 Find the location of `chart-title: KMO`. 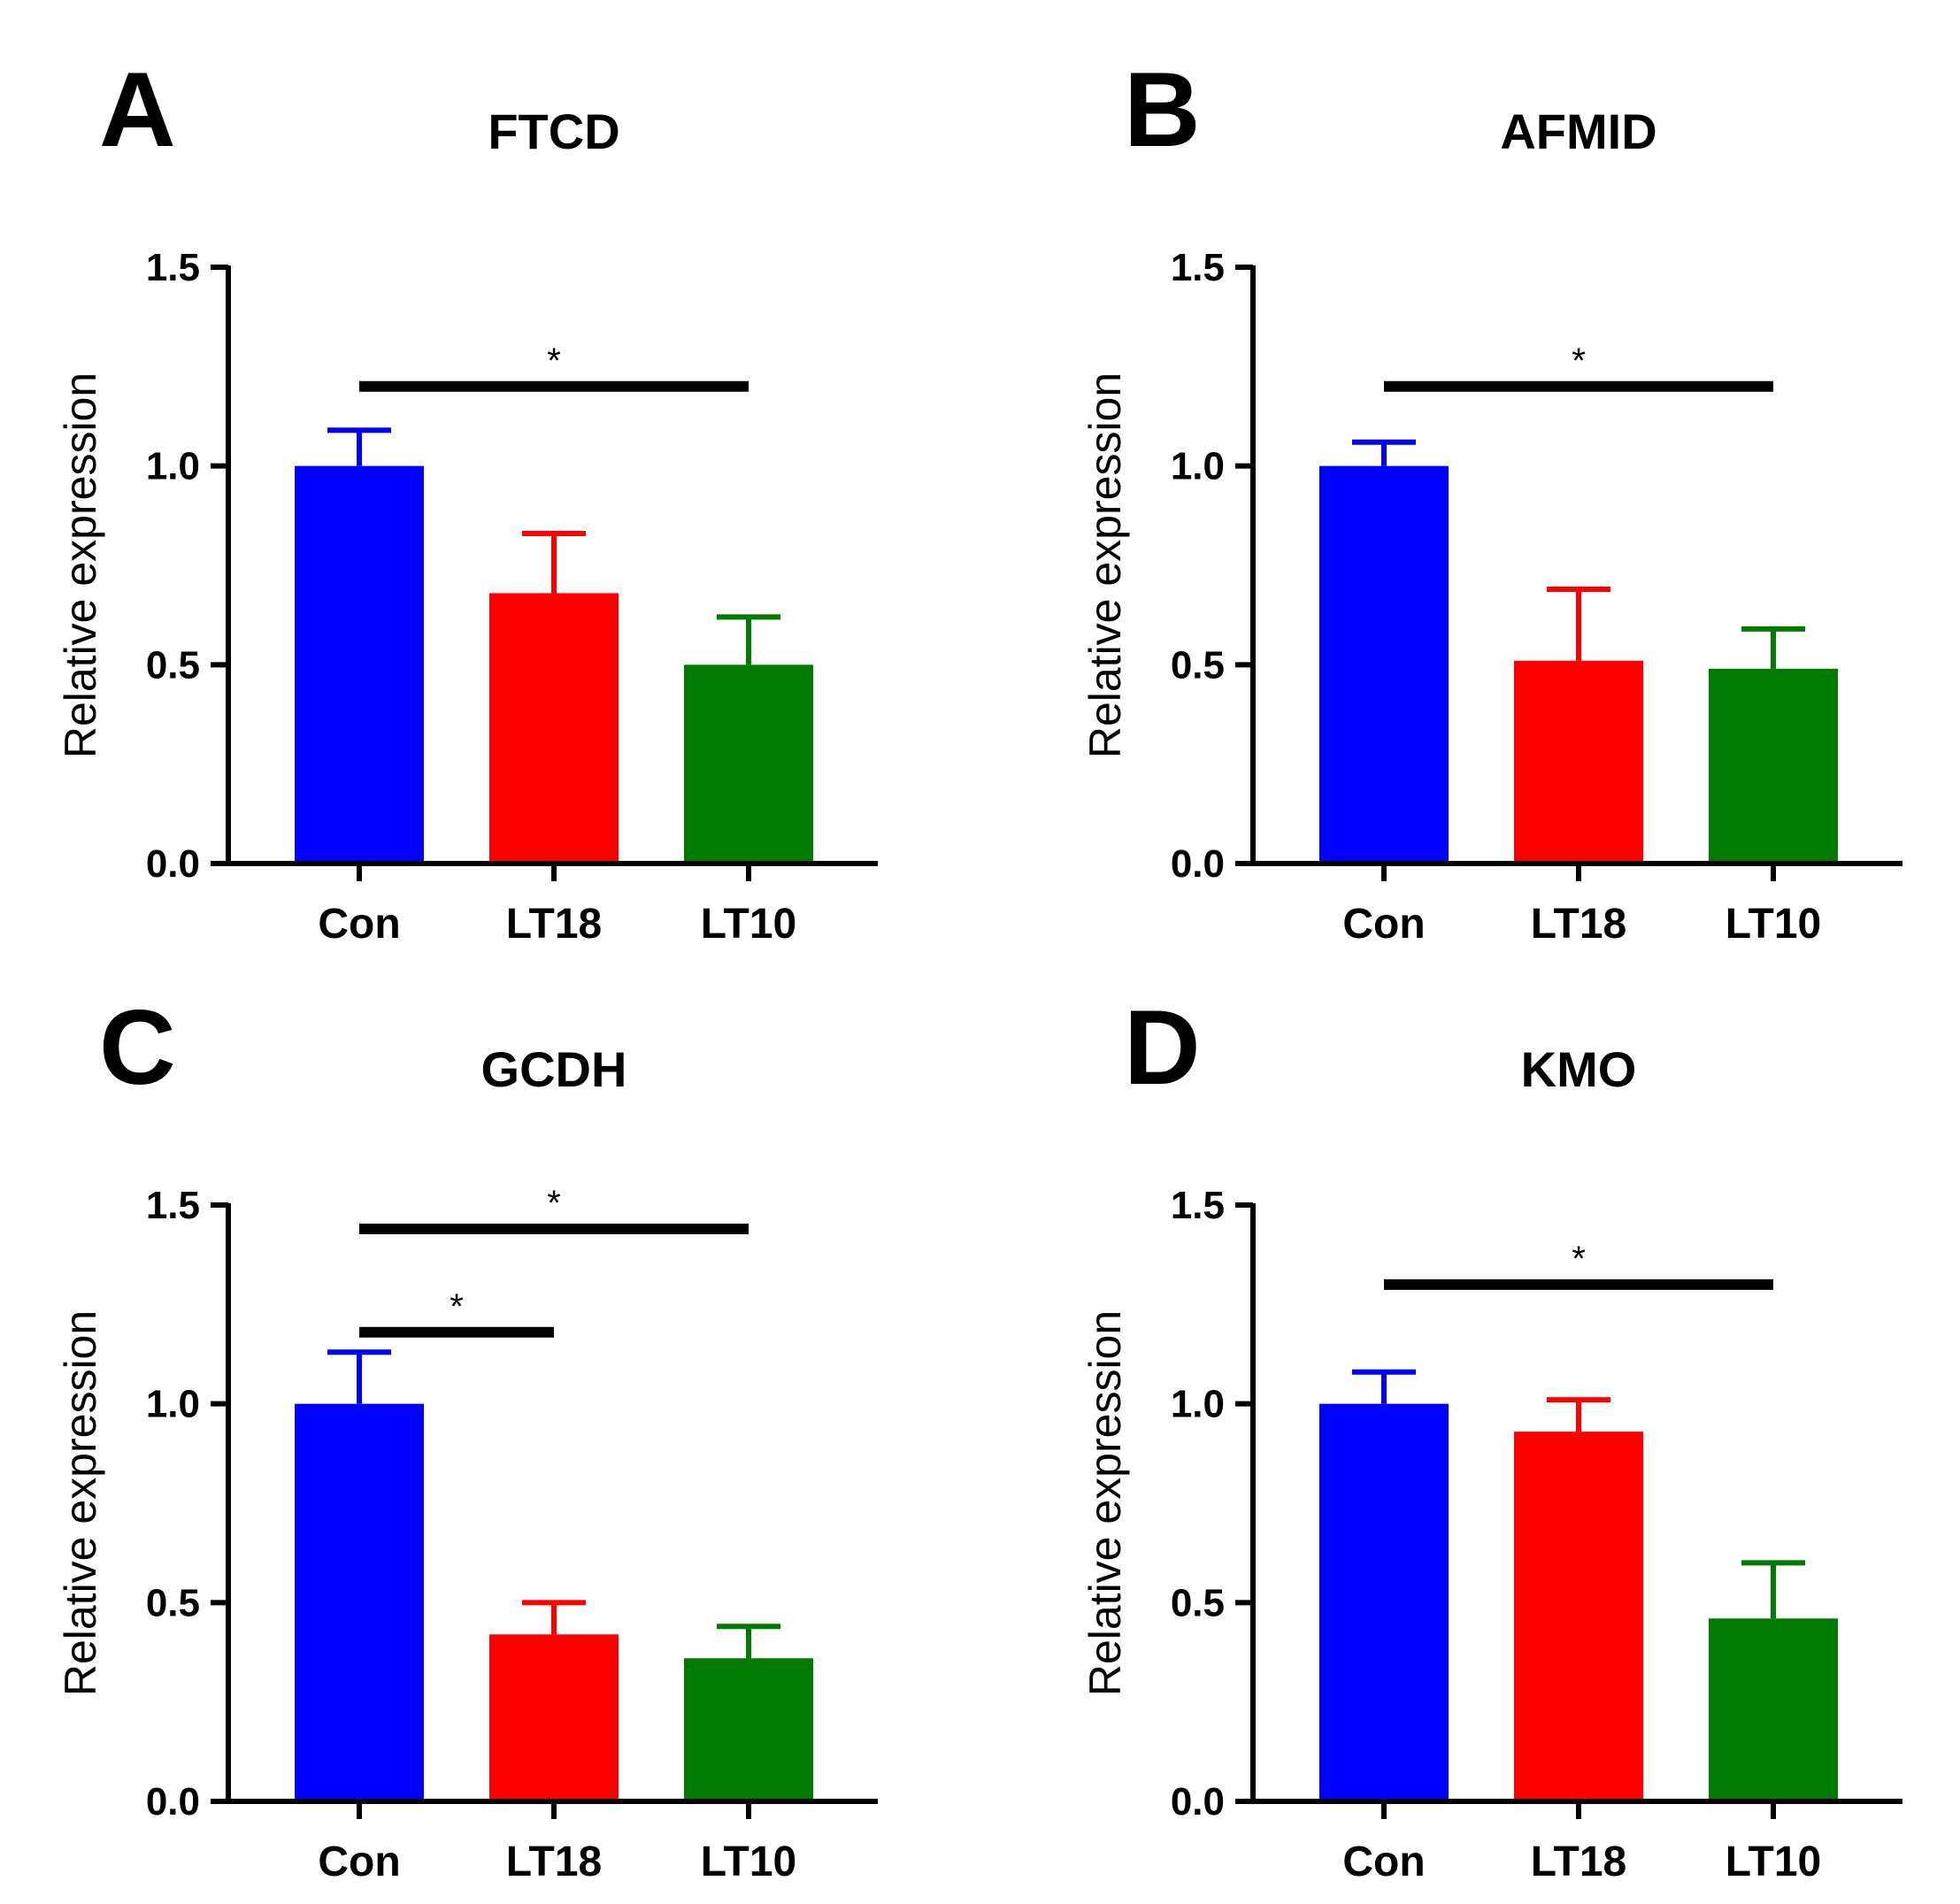

chart-title: KMO is located at coordinates (1579, 1069).